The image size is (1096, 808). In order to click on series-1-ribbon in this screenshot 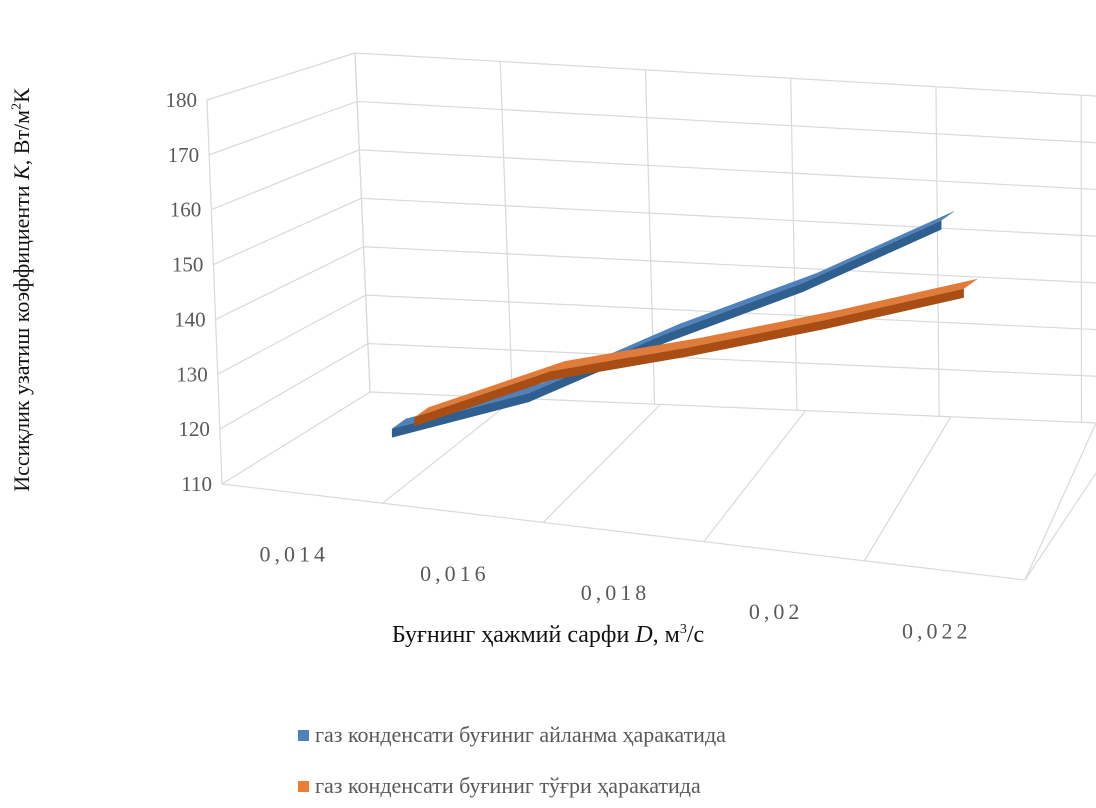, I will do `click(666, 329)`.